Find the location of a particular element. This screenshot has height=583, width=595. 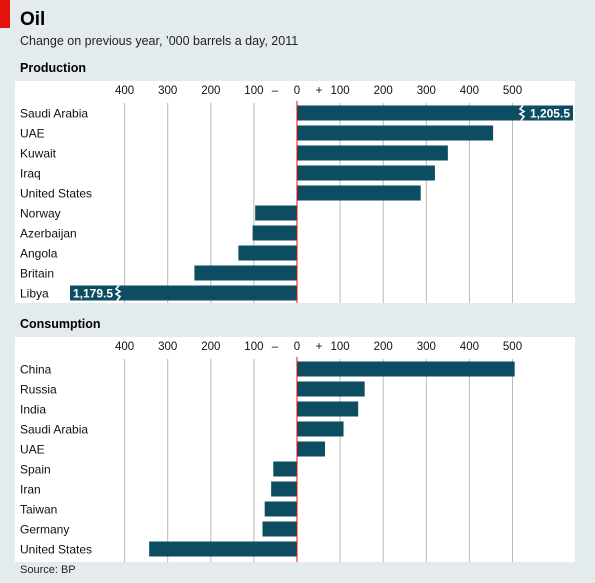

production-category-label-angola: Angola is located at coordinates (39, 254).